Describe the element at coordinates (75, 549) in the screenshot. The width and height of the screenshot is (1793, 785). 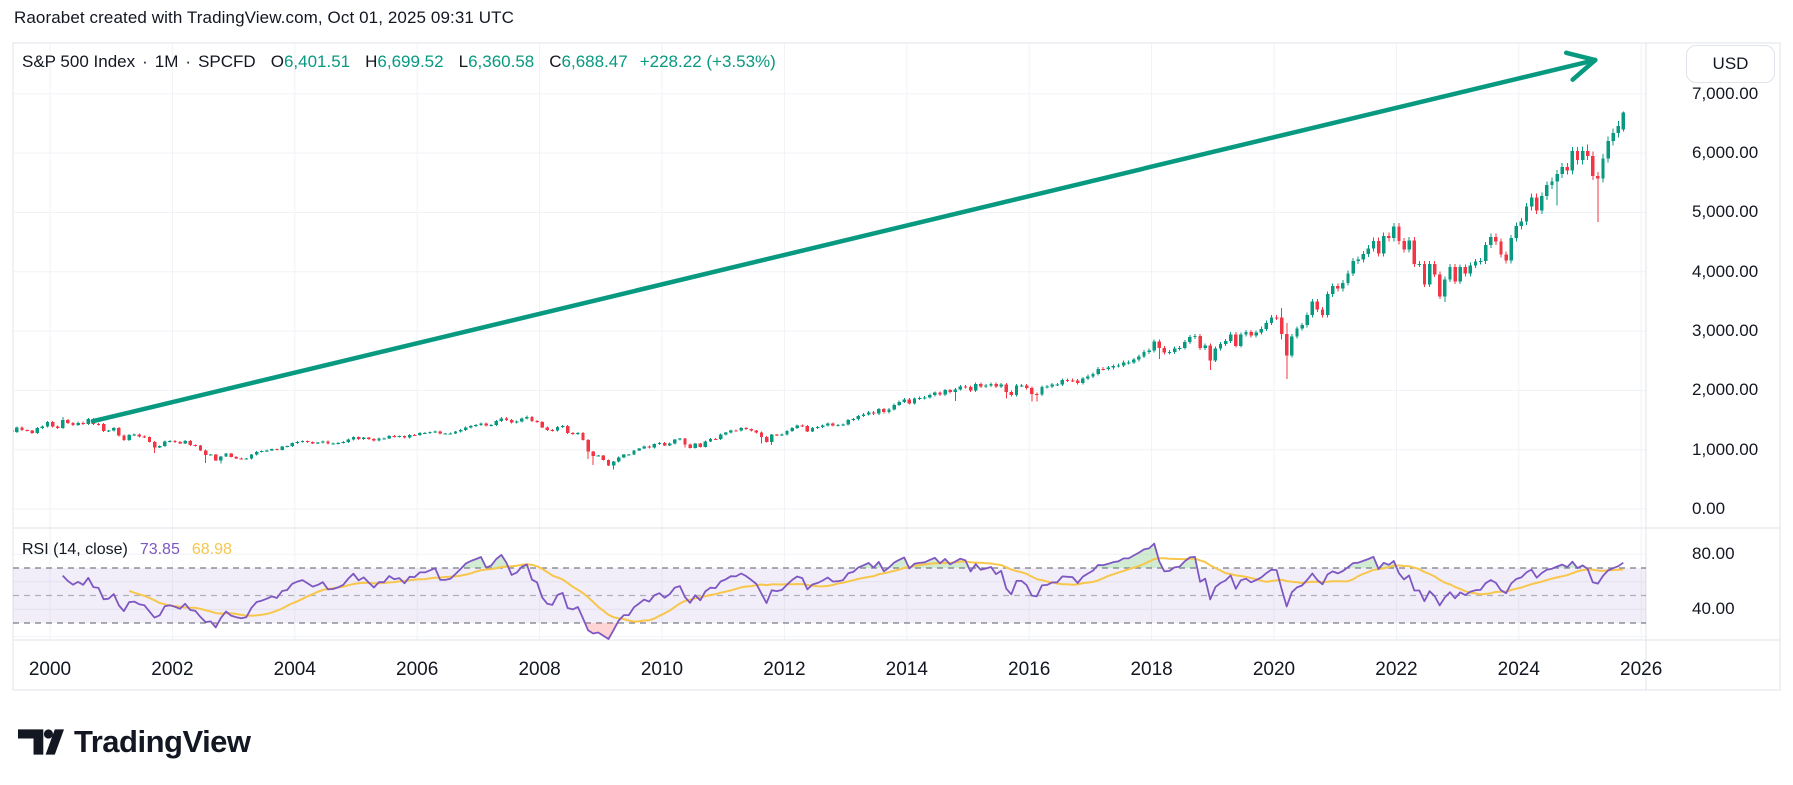
I see `rsi-title: RSI (14, close)` at that location.